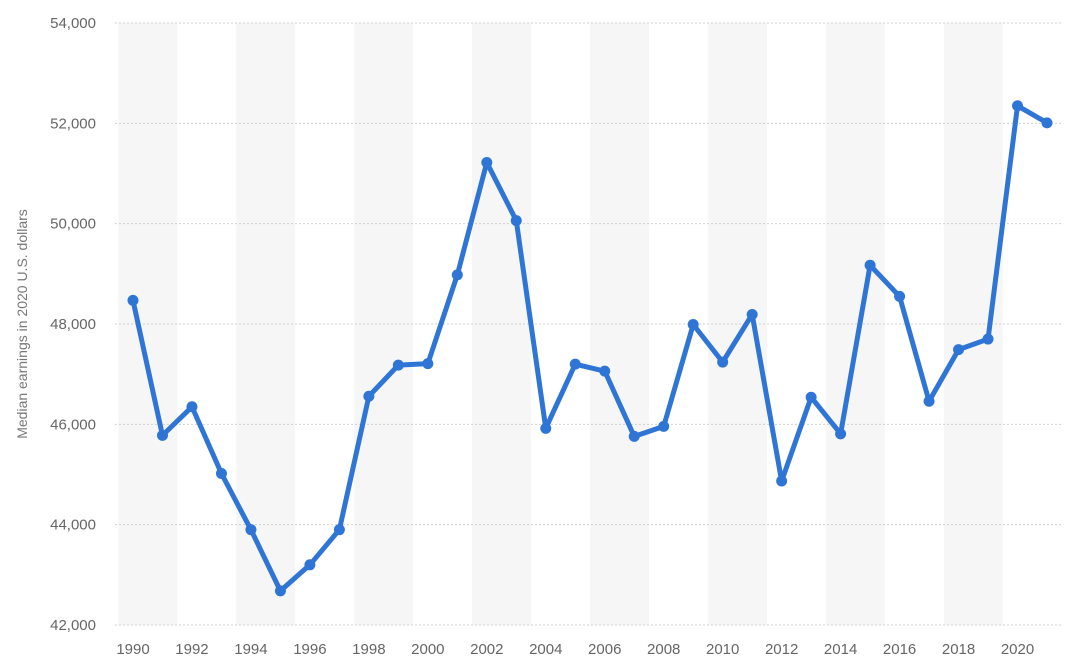 Image resolution: width=1080 pixels, height=672 pixels. What do you see at coordinates (427, 649) in the screenshot?
I see `x-tick-label: 2000` at bounding box center [427, 649].